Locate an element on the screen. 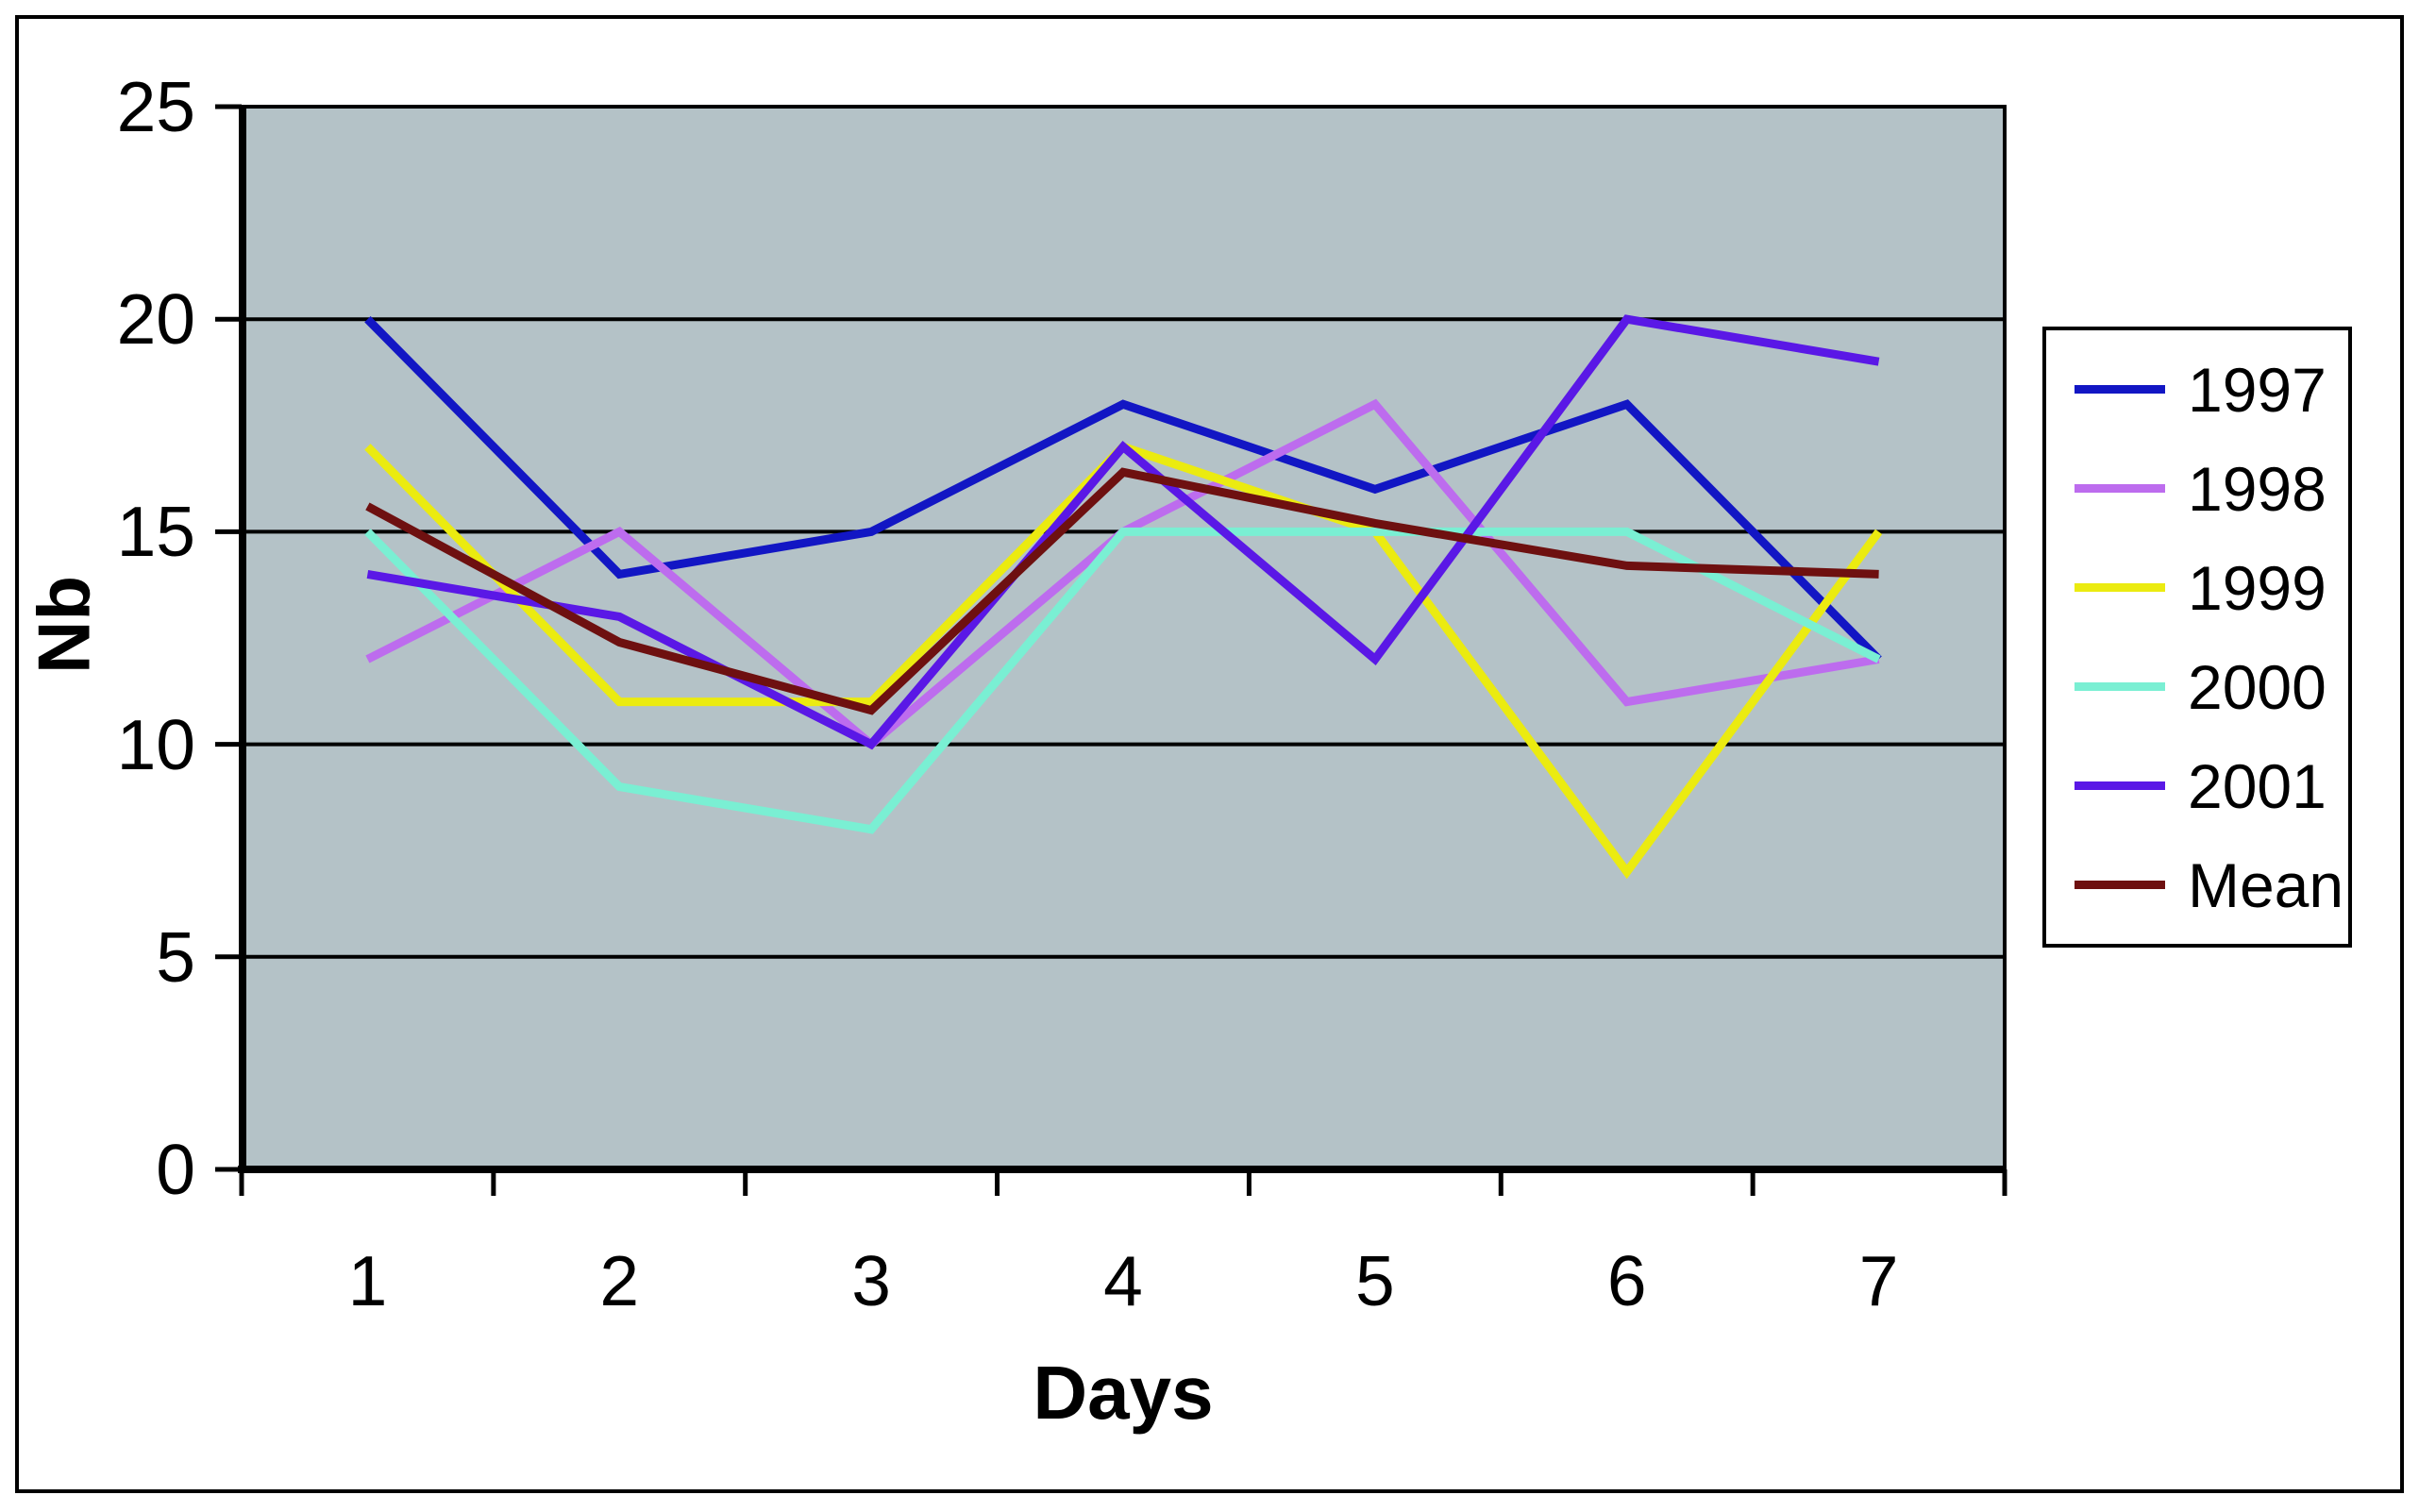 The image size is (2419, 1512). legend-item-mean: Mean is located at coordinates (2197, 884).